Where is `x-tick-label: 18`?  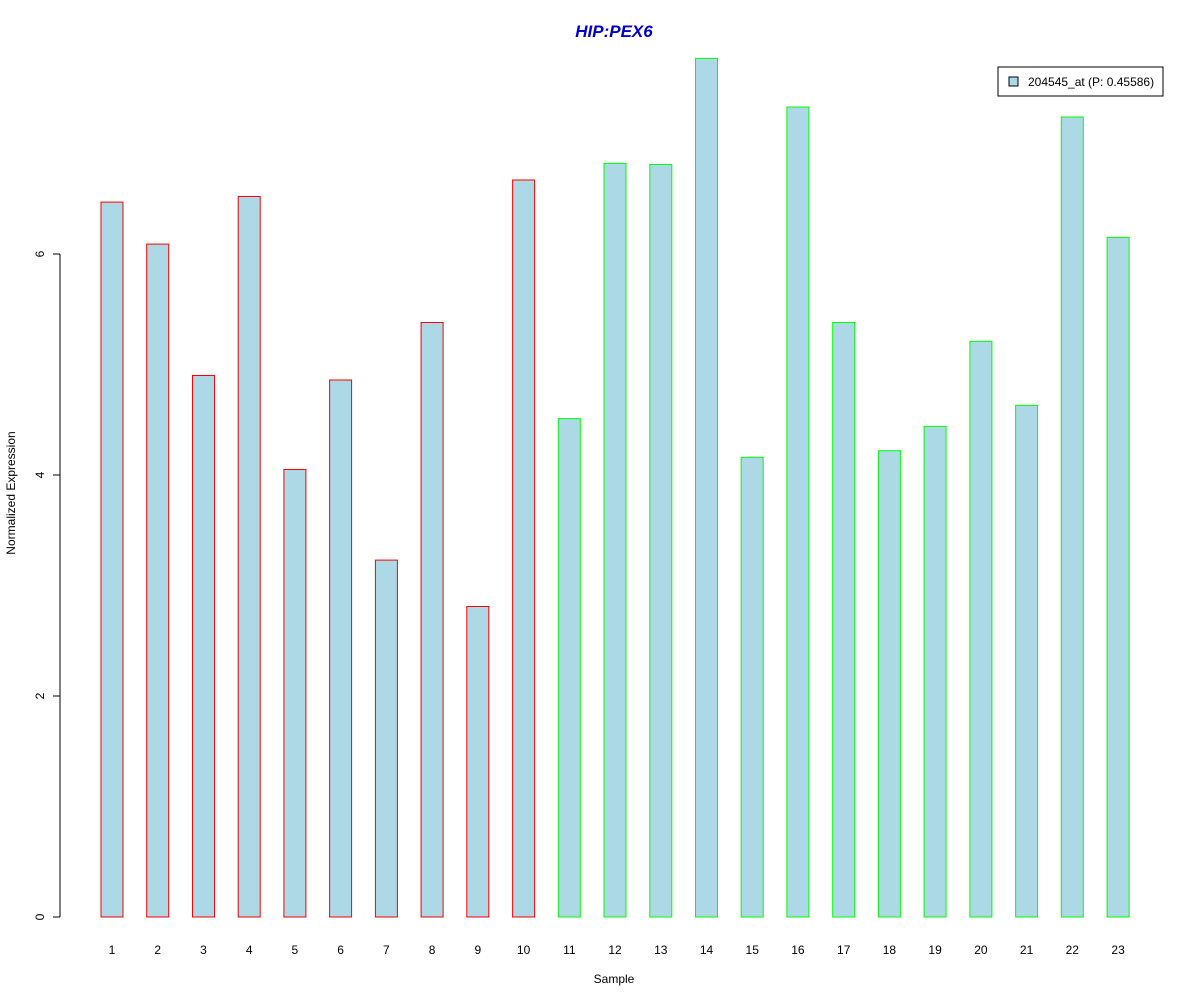 x-tick-label: 18 is located at coordinates (890, 950).